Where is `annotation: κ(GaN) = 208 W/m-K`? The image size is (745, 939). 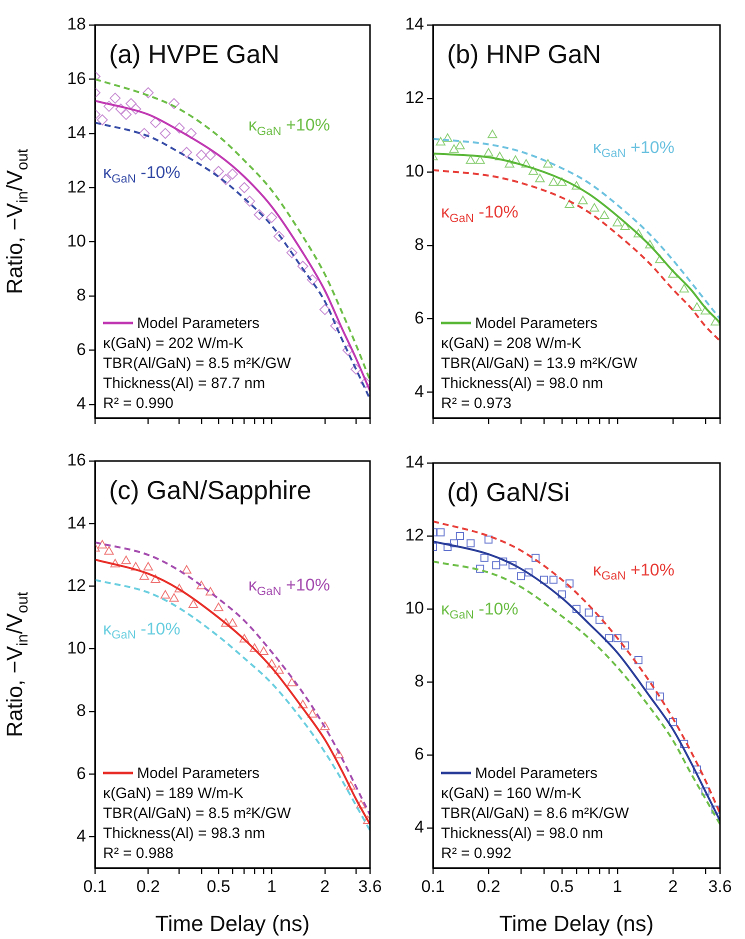
annotation: κ(GaN) = 208 W/m-K is located at coordinates (511, 343).